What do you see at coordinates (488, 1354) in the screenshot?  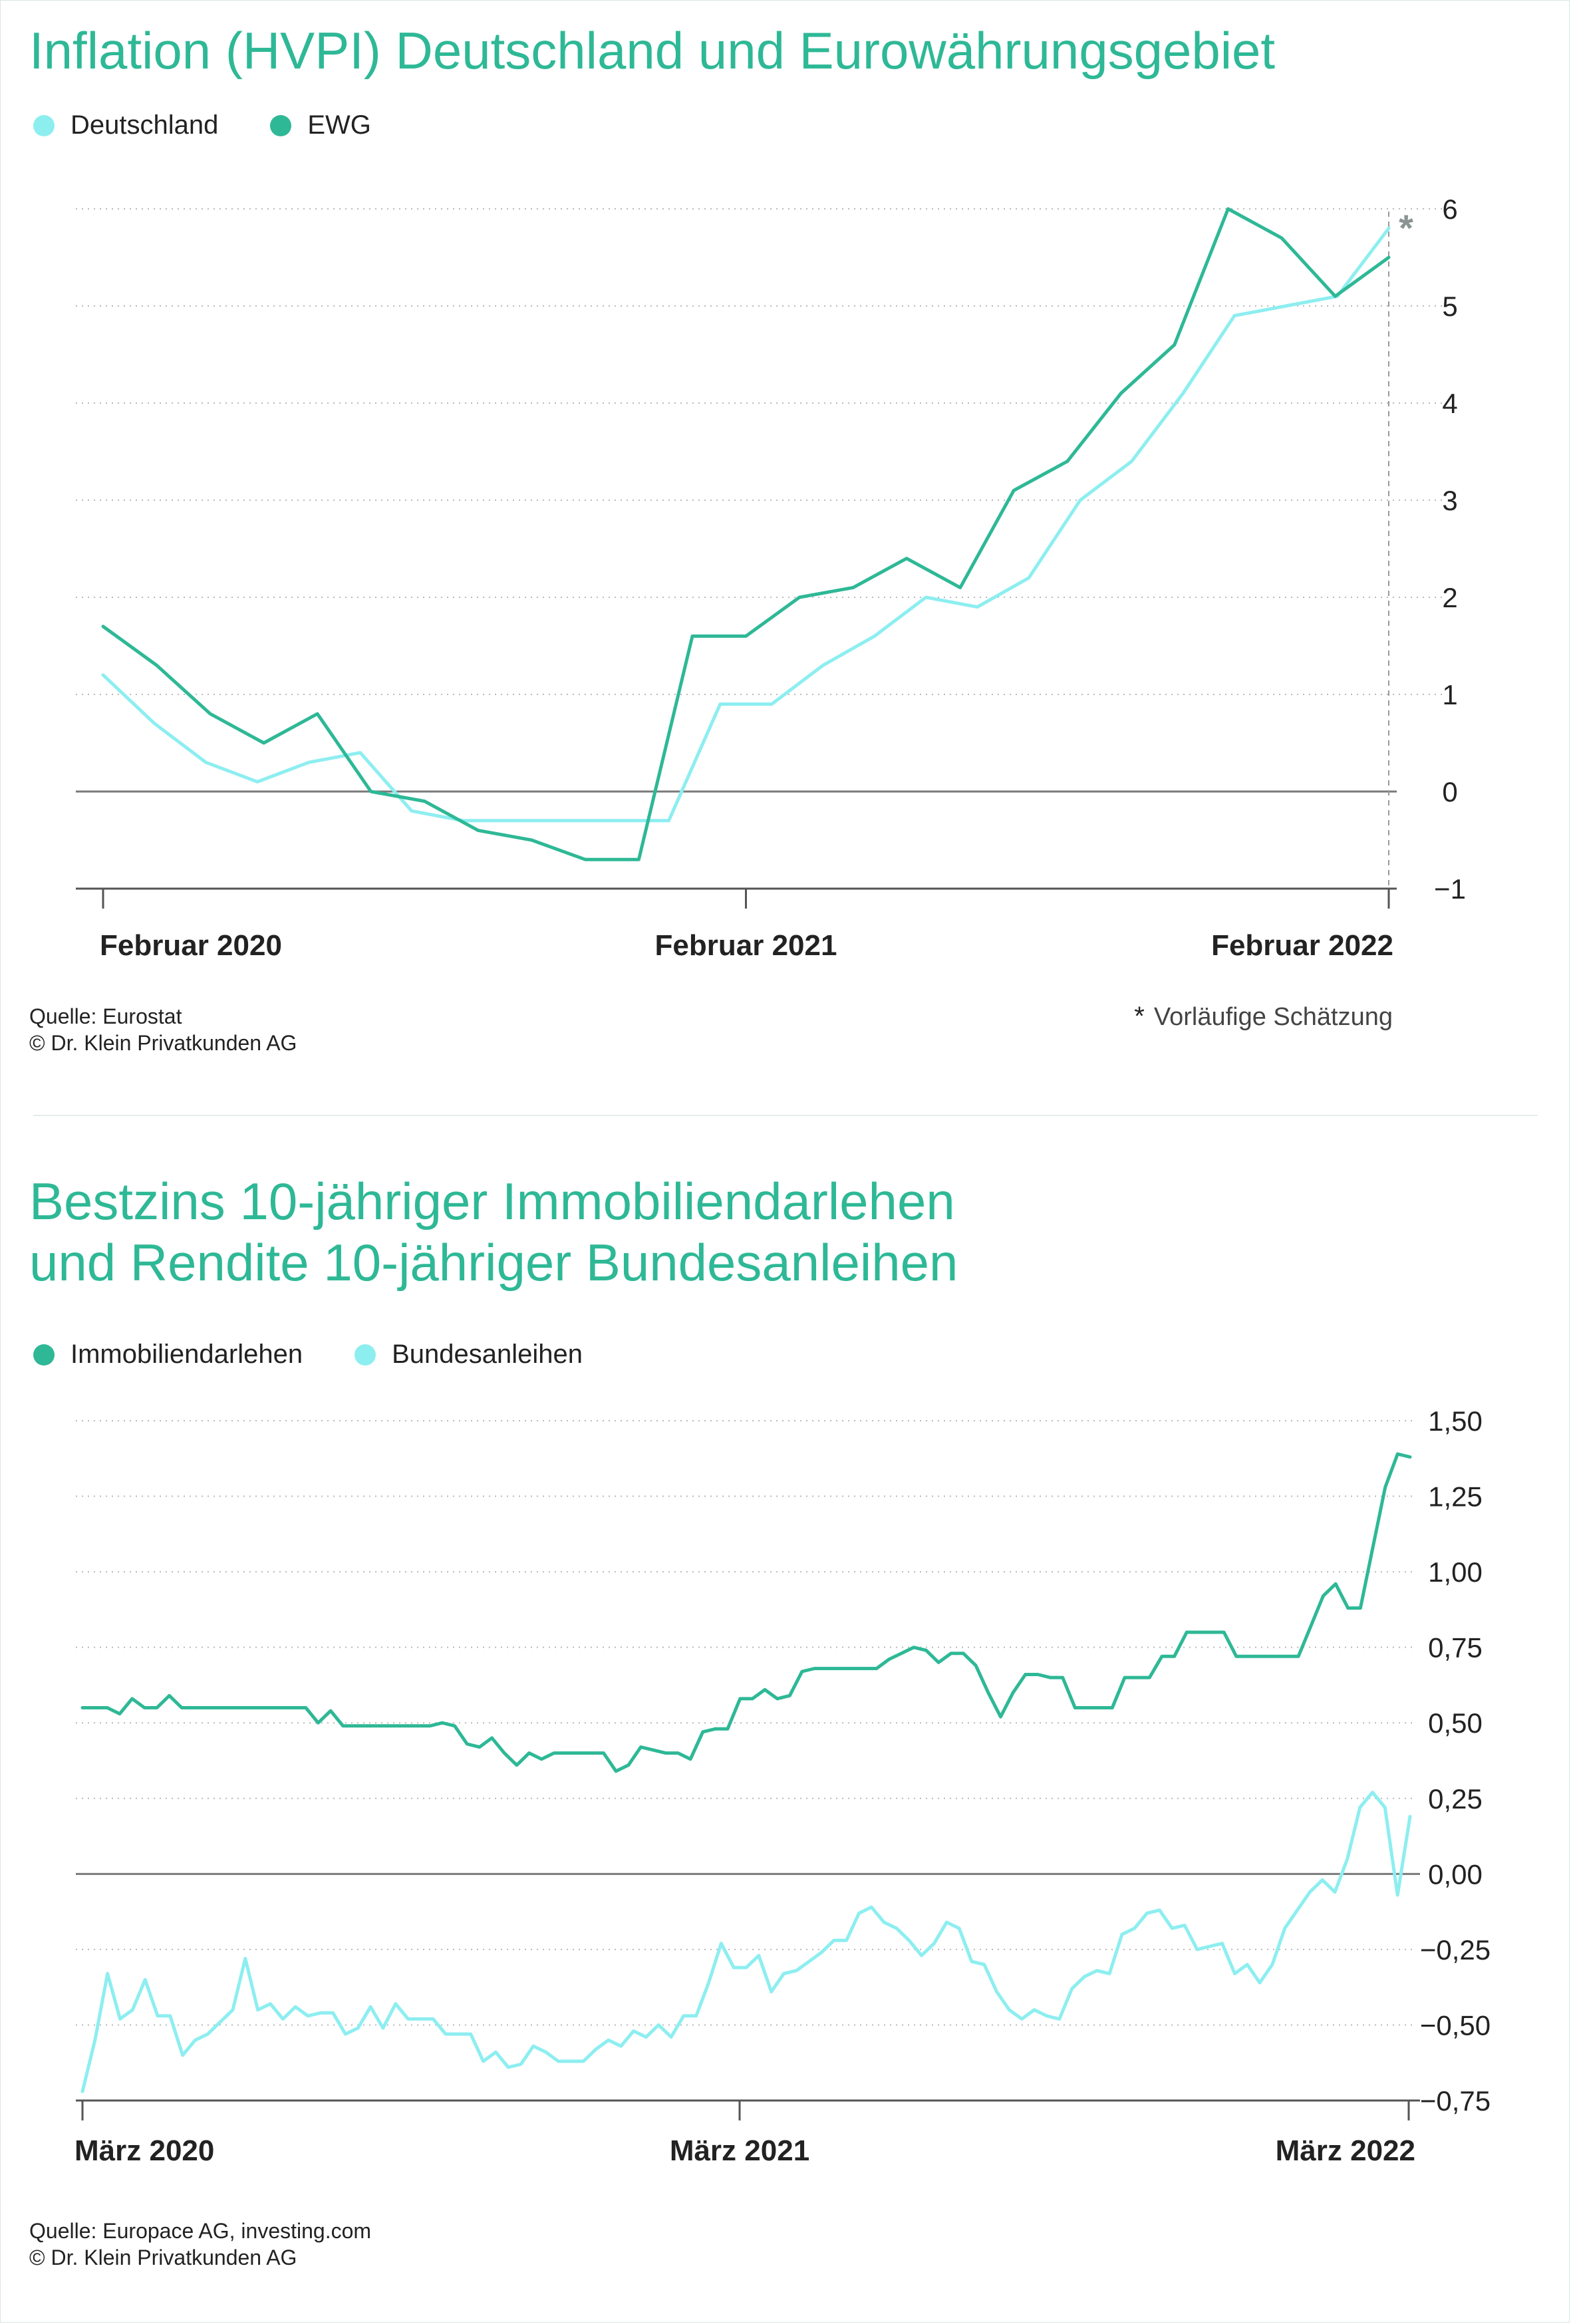 I see `legend-label-bundesanleihen: Bundesanleihen` at bounding box center [488, 1354].